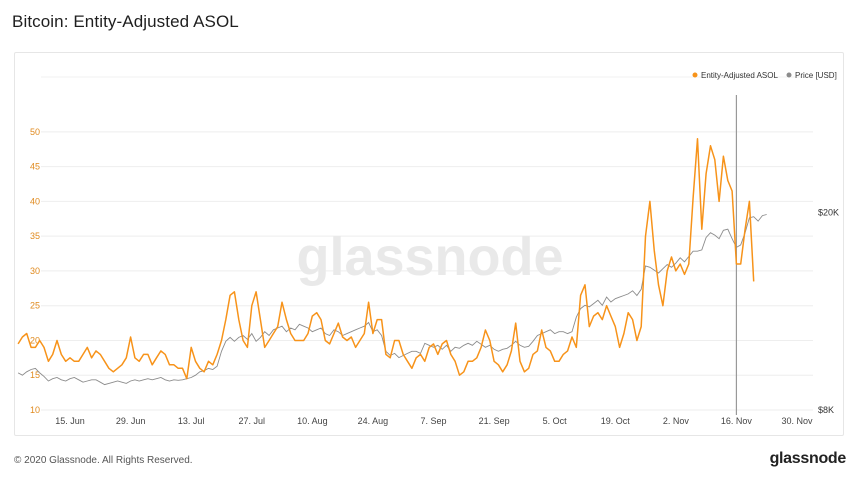 Image resolution: width=860 pixels, height=482 pixels. Describe the element at coordinates (808, 458) in the screenshot. I see `glassnode-logo: glassnode` at that location.